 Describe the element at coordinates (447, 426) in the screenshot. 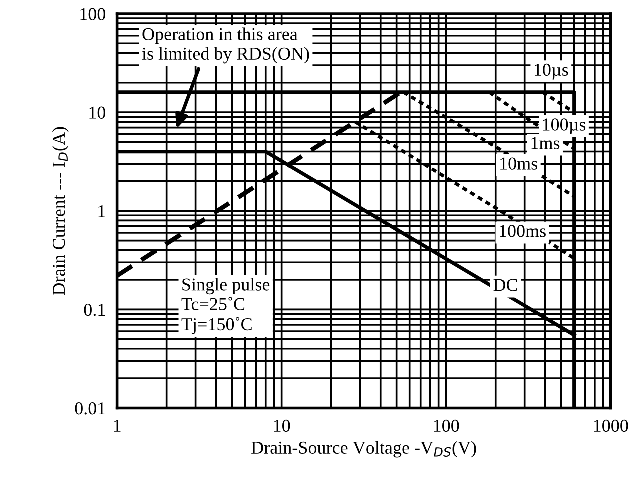

I see `x-tick-label: 100` at that location.